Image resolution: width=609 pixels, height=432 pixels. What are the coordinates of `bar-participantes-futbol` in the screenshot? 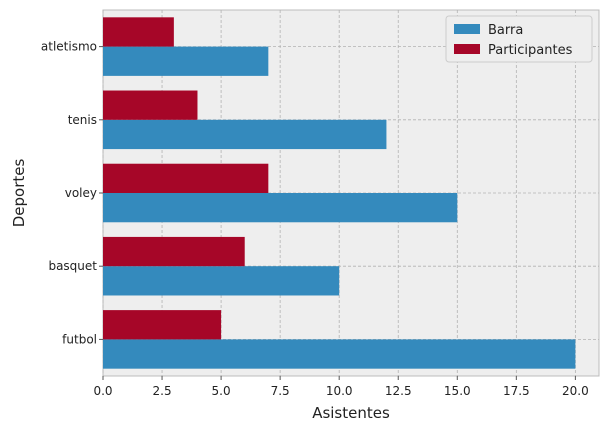 It's located at (162, 325).